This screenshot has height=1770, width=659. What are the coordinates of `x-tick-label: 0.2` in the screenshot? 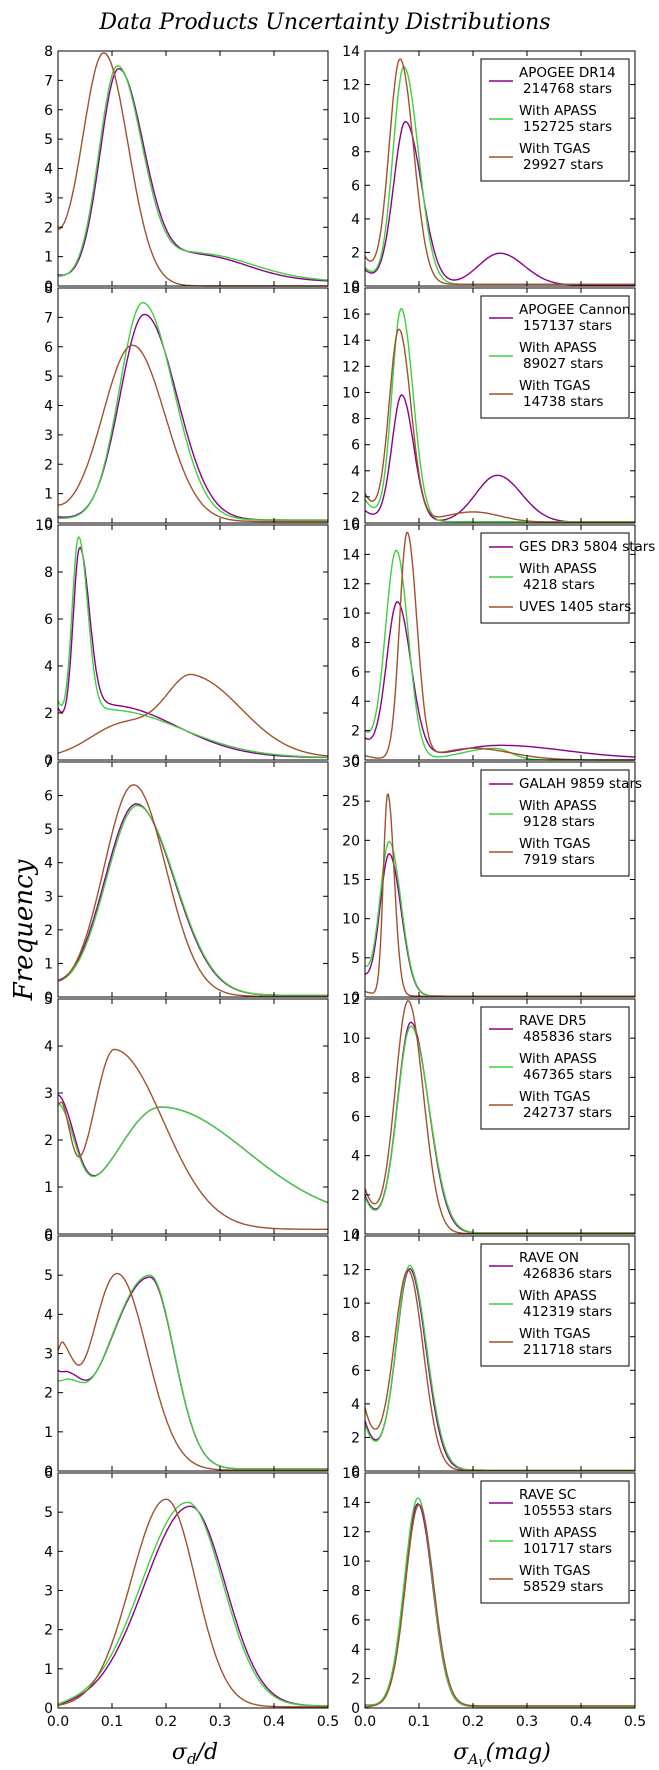 It's located at (166, 1722).